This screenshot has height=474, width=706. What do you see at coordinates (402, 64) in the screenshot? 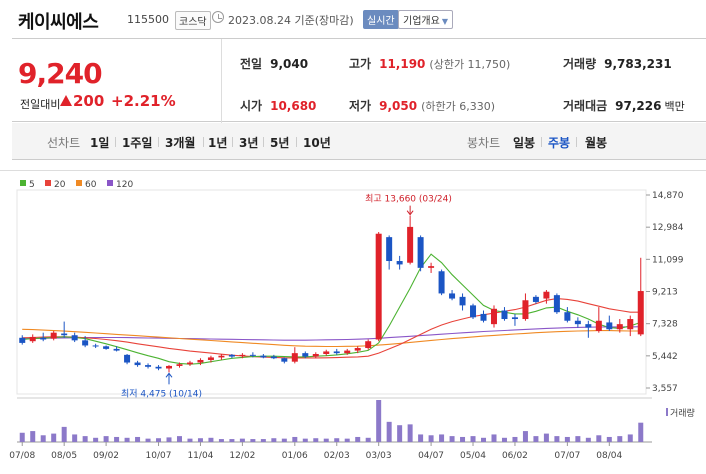
I see `high-value: 11,190` at bounding box center [402, 64].